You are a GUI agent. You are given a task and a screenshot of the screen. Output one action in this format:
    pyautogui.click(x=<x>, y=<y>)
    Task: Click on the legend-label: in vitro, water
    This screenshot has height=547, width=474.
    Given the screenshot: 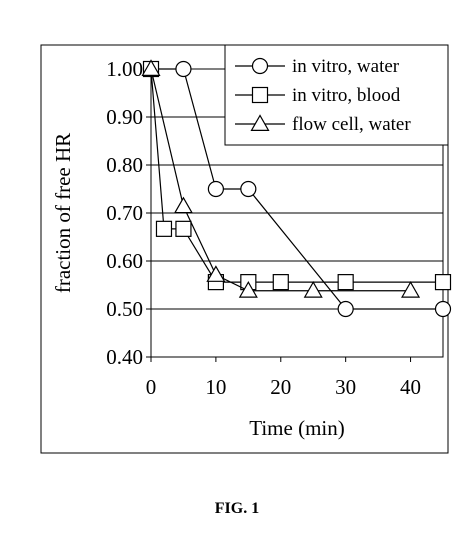 What is the action you would take?
    pyautogui.click(x=346, y=66)
    